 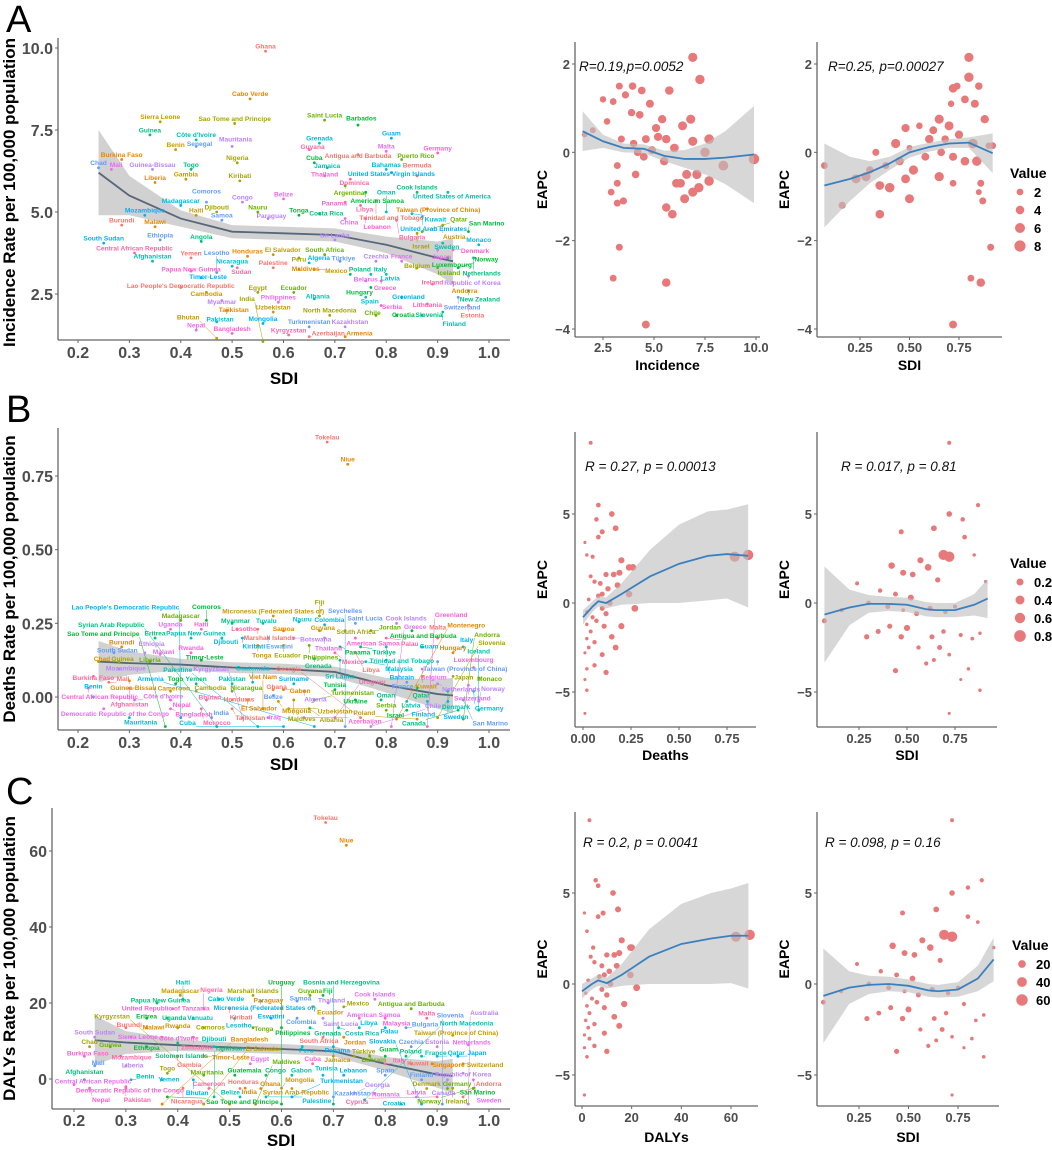 I want to click on country-label: Senegal, so click(x=199, y=144).